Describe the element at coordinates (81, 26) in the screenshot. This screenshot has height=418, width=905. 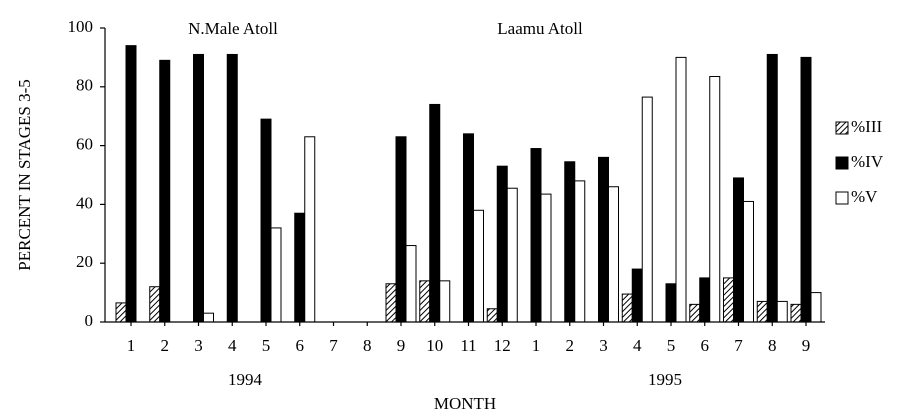
I see `y-tick-label: 100` at that location.